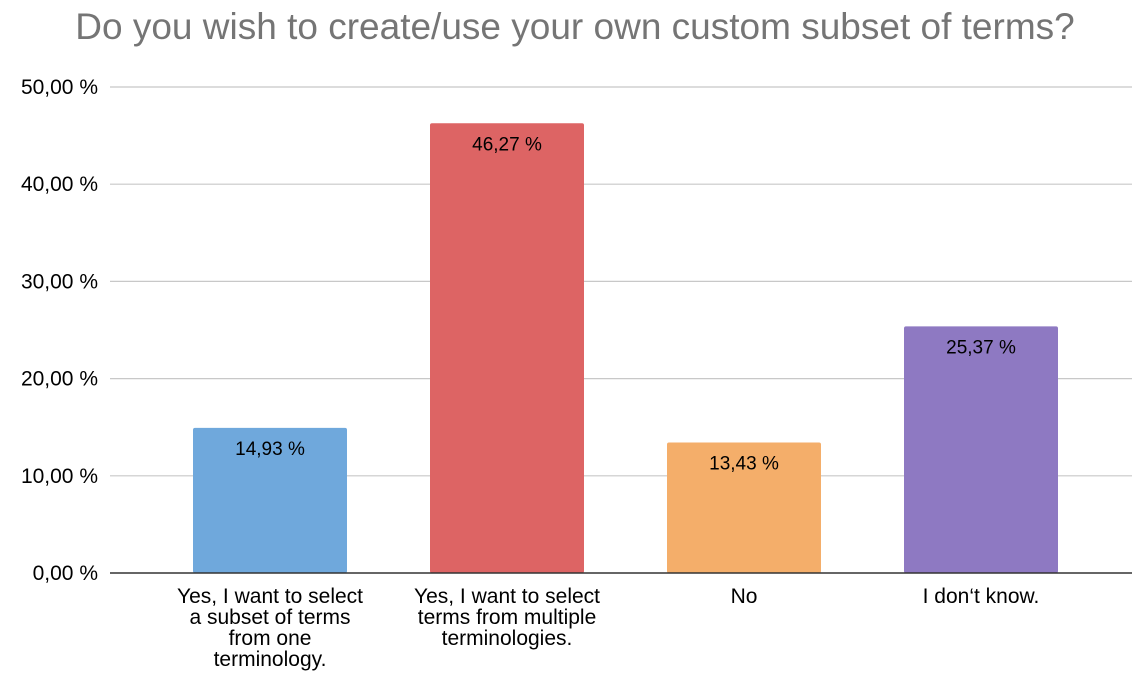 The height and width of the screenshot is (680, 1132). What do you see at coordinates (269, 617) in the screenshot?
I see `x-tick-label-line: a subset of terms` at bounding box center [269, 617].